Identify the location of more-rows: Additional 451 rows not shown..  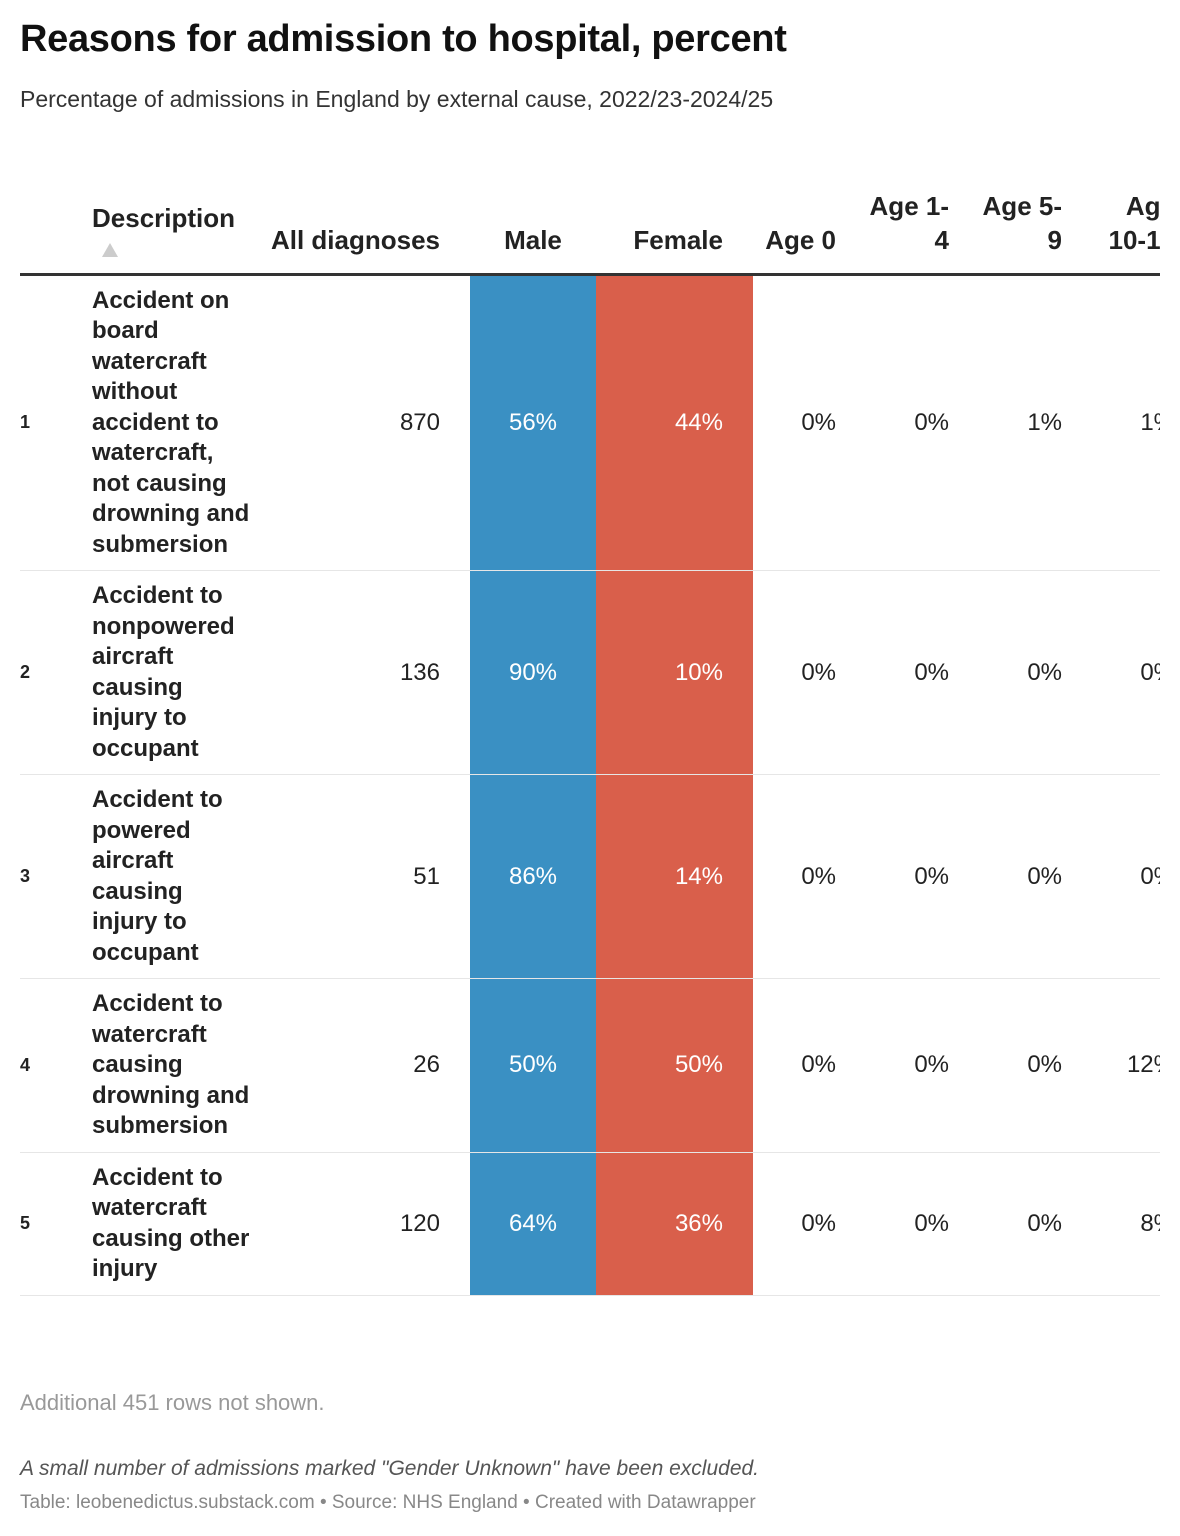
(172, 1402).